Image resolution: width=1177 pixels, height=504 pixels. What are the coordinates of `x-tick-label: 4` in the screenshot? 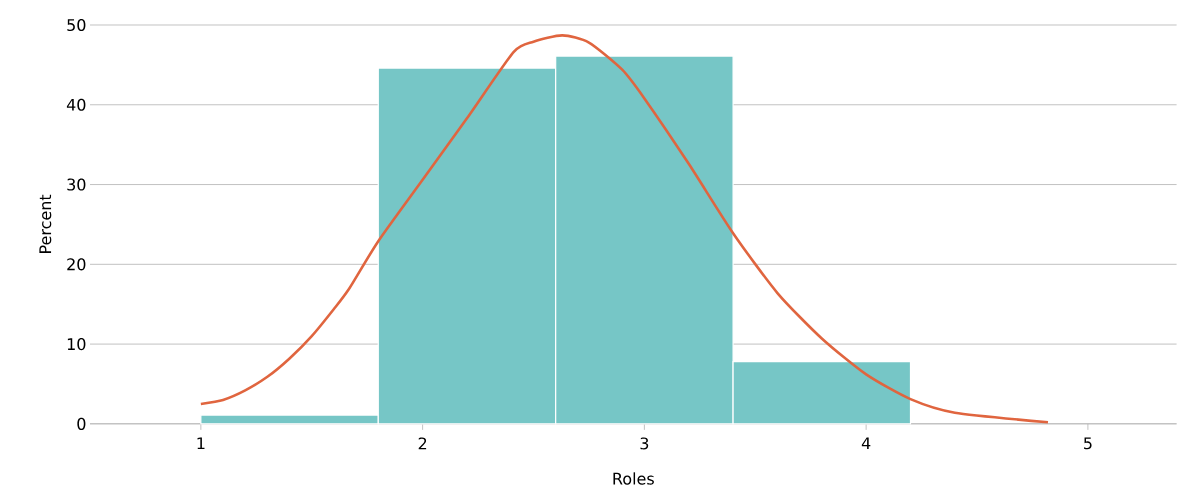 It's located at (866, 443).